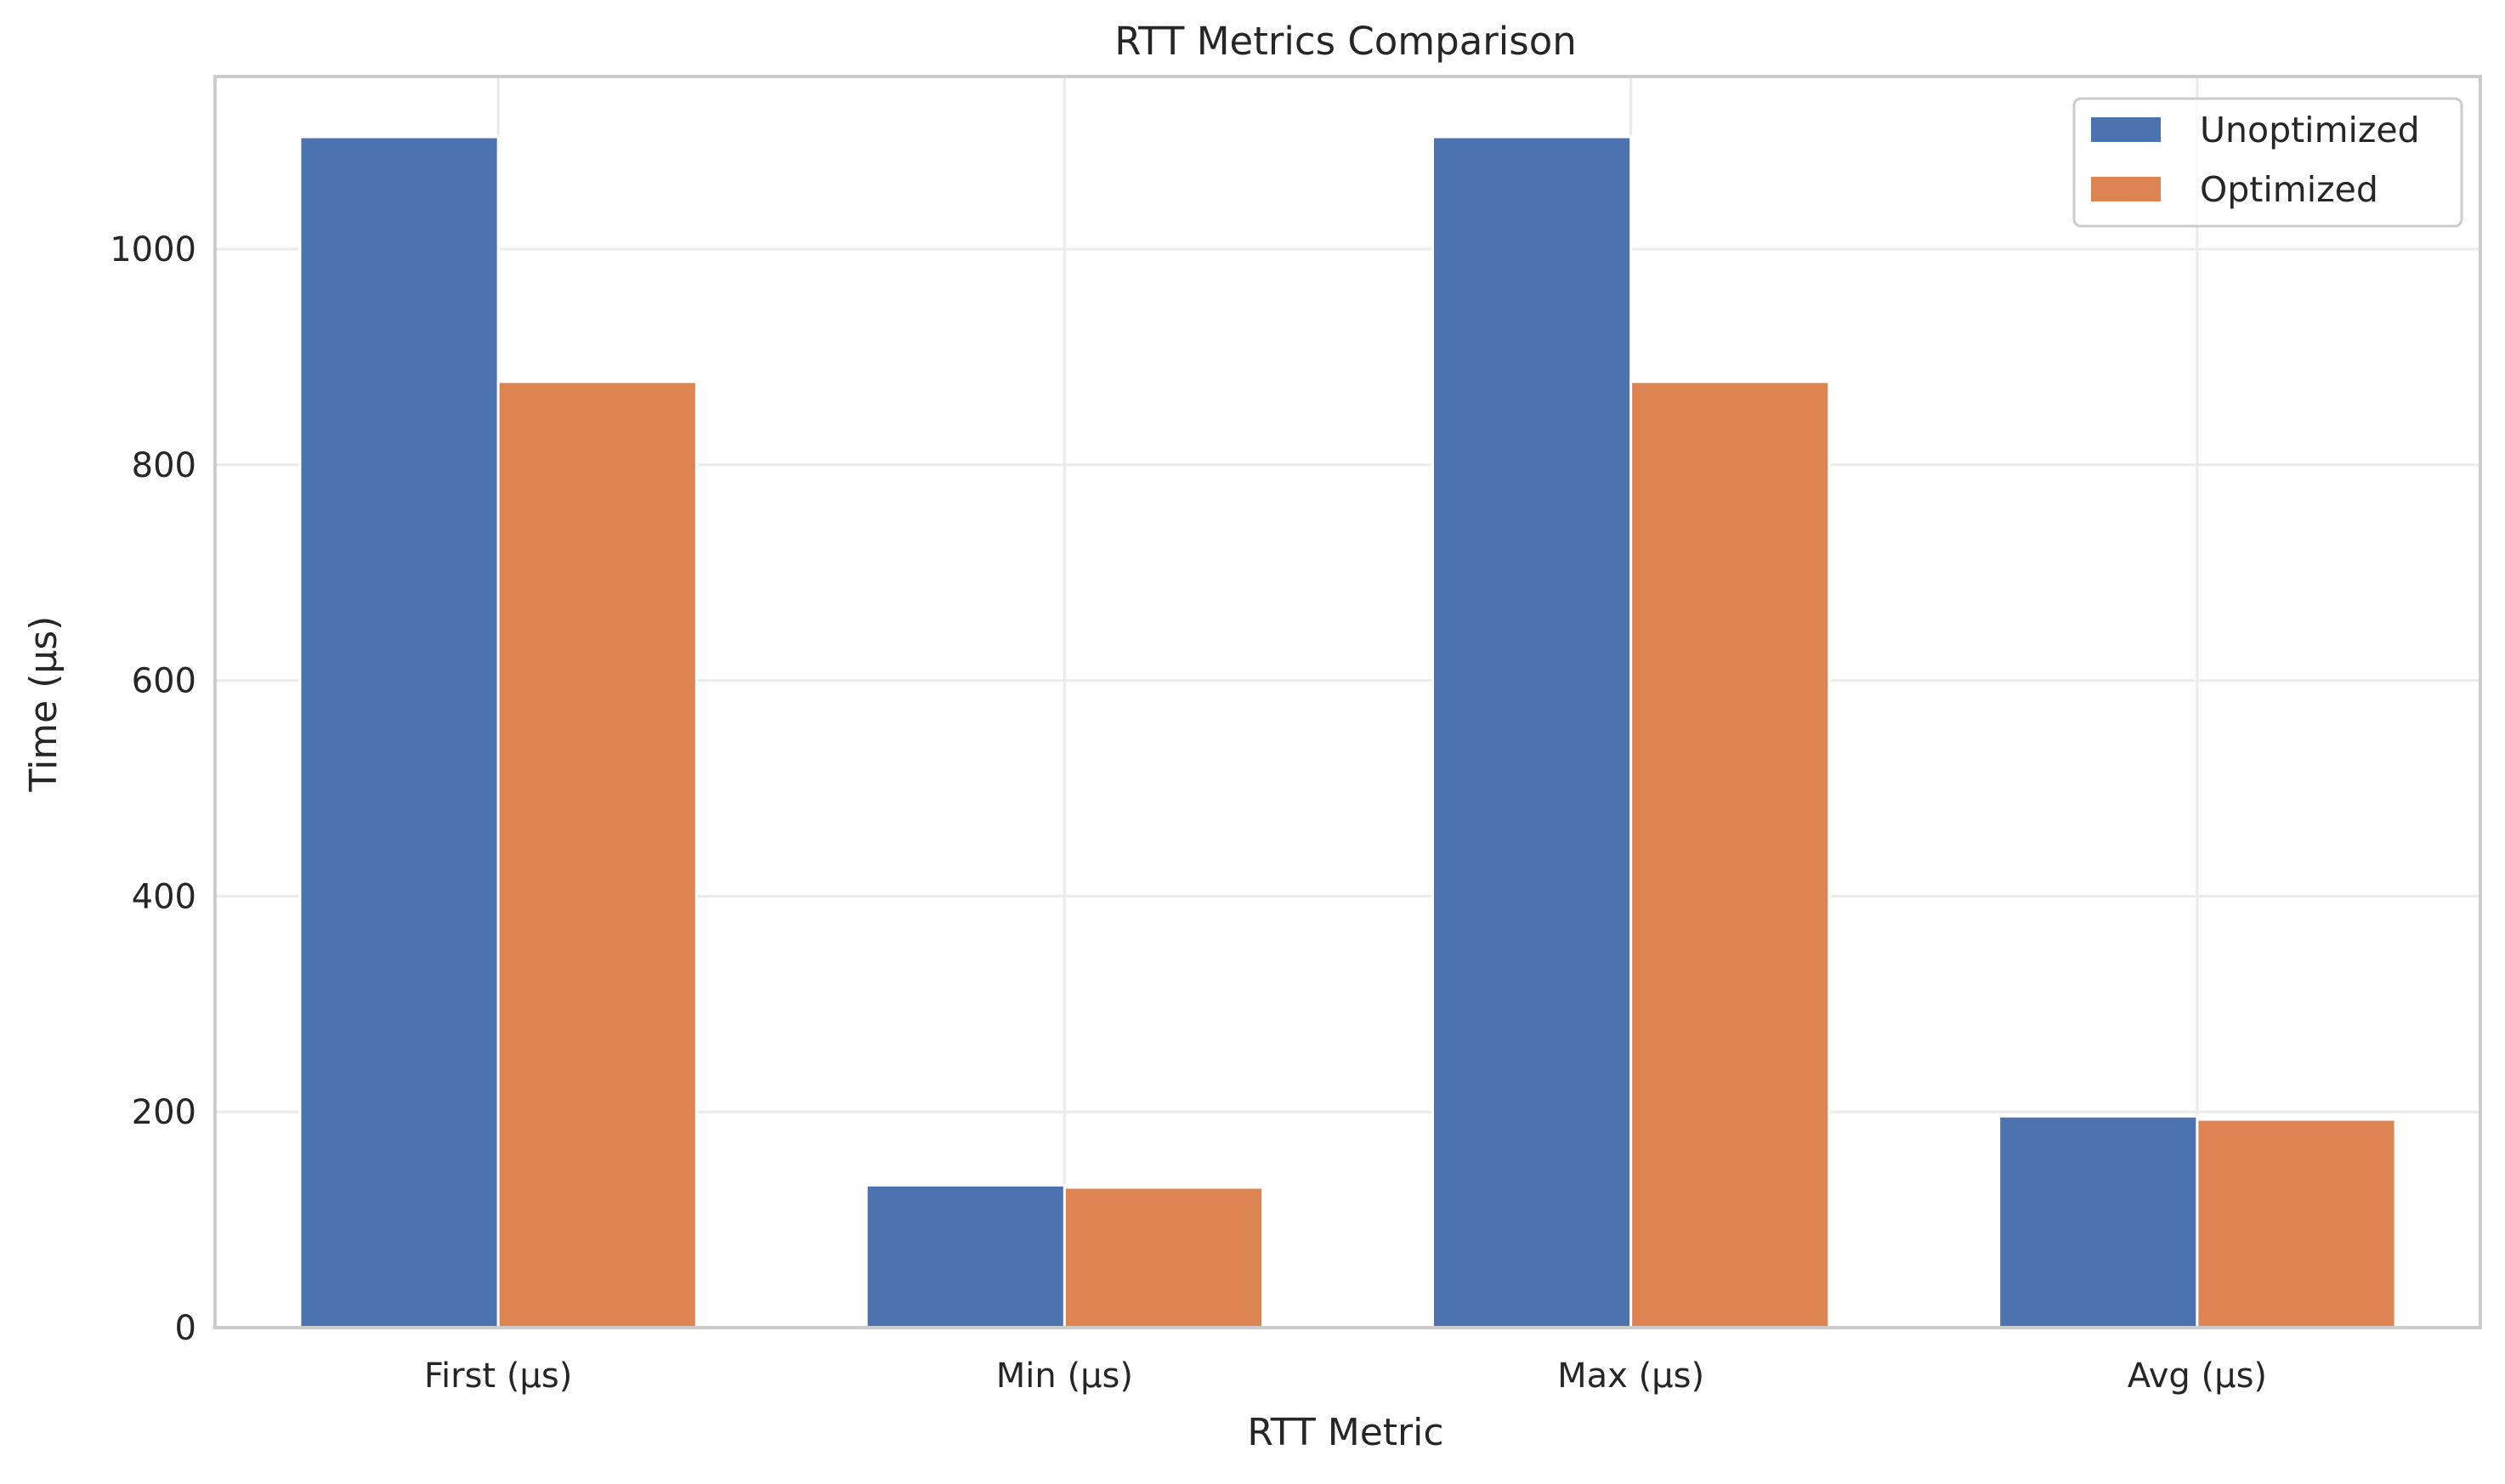 Image resolution: width=2505 pixels, height=1484 pixels. What do you see at coordinates (2289, 189) in the screenshot?
I see `legend-label-optimized: Optimized` at bounding box center [2289, 189].